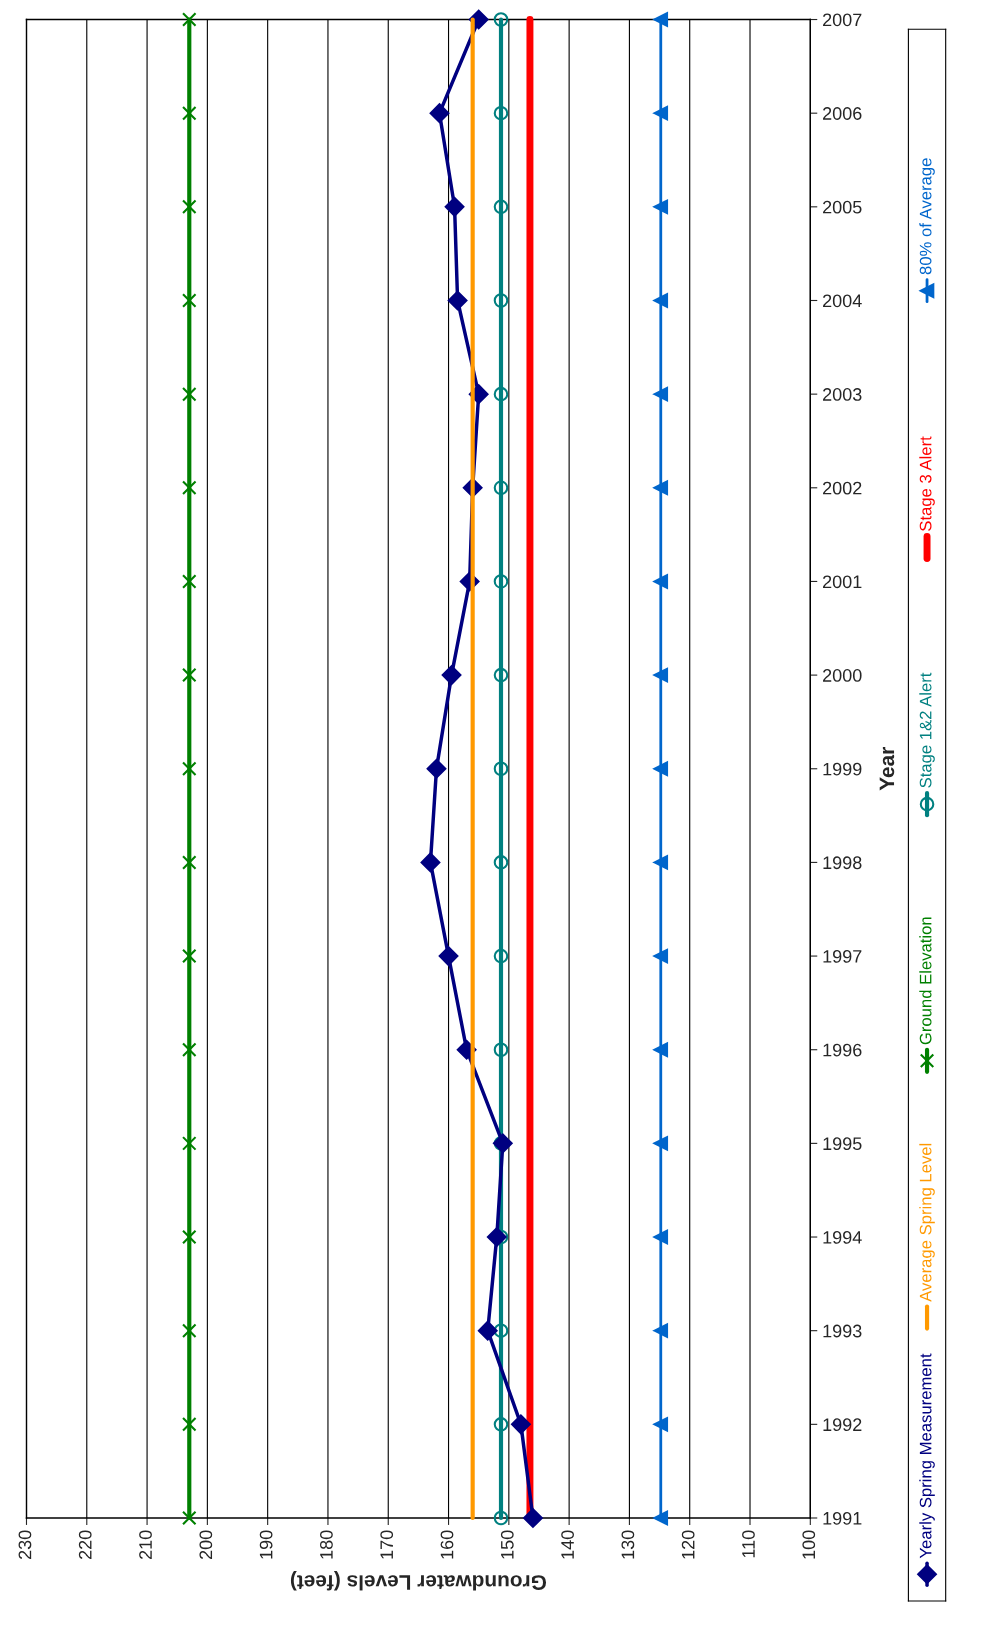 The width and height of the screenshot is (981, 1627). I want to click on x-tick-label: 170, so click(387, 1544).